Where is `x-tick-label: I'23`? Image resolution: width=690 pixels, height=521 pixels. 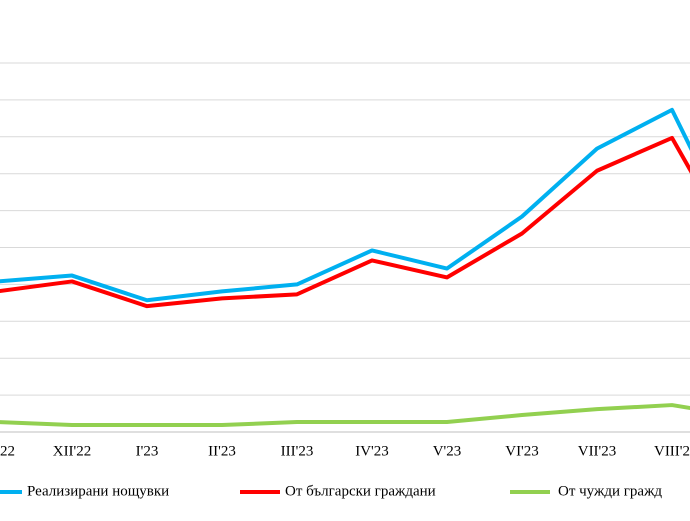
x-tick-label: I'23 is located at coordinates (147, 451).